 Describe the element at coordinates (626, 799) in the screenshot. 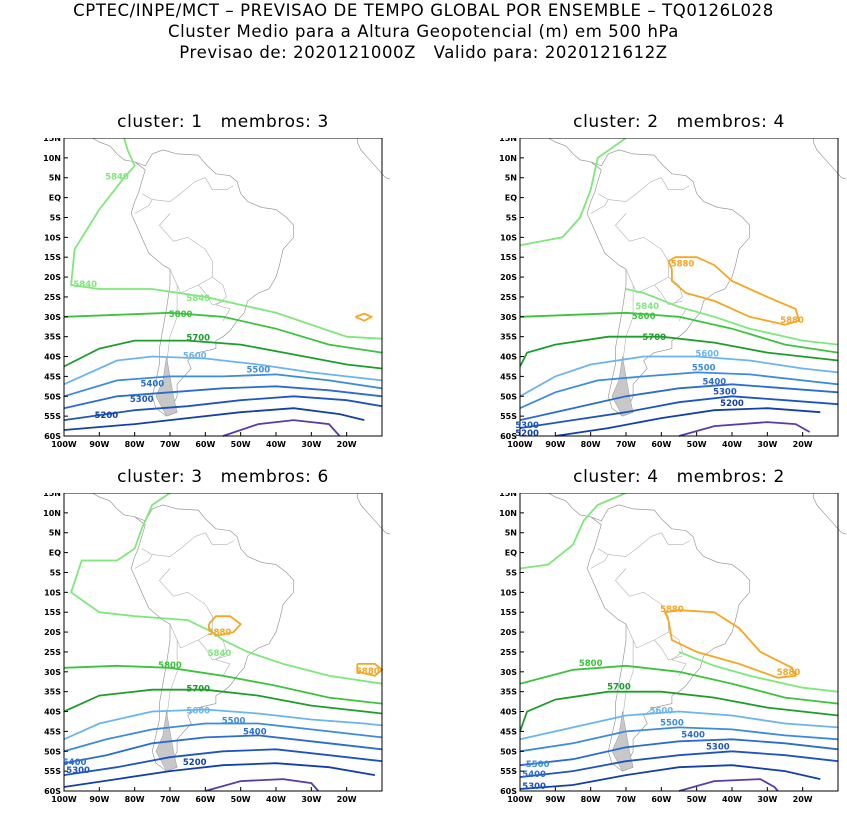

I see `lon-tick-label: 70W` at that location.